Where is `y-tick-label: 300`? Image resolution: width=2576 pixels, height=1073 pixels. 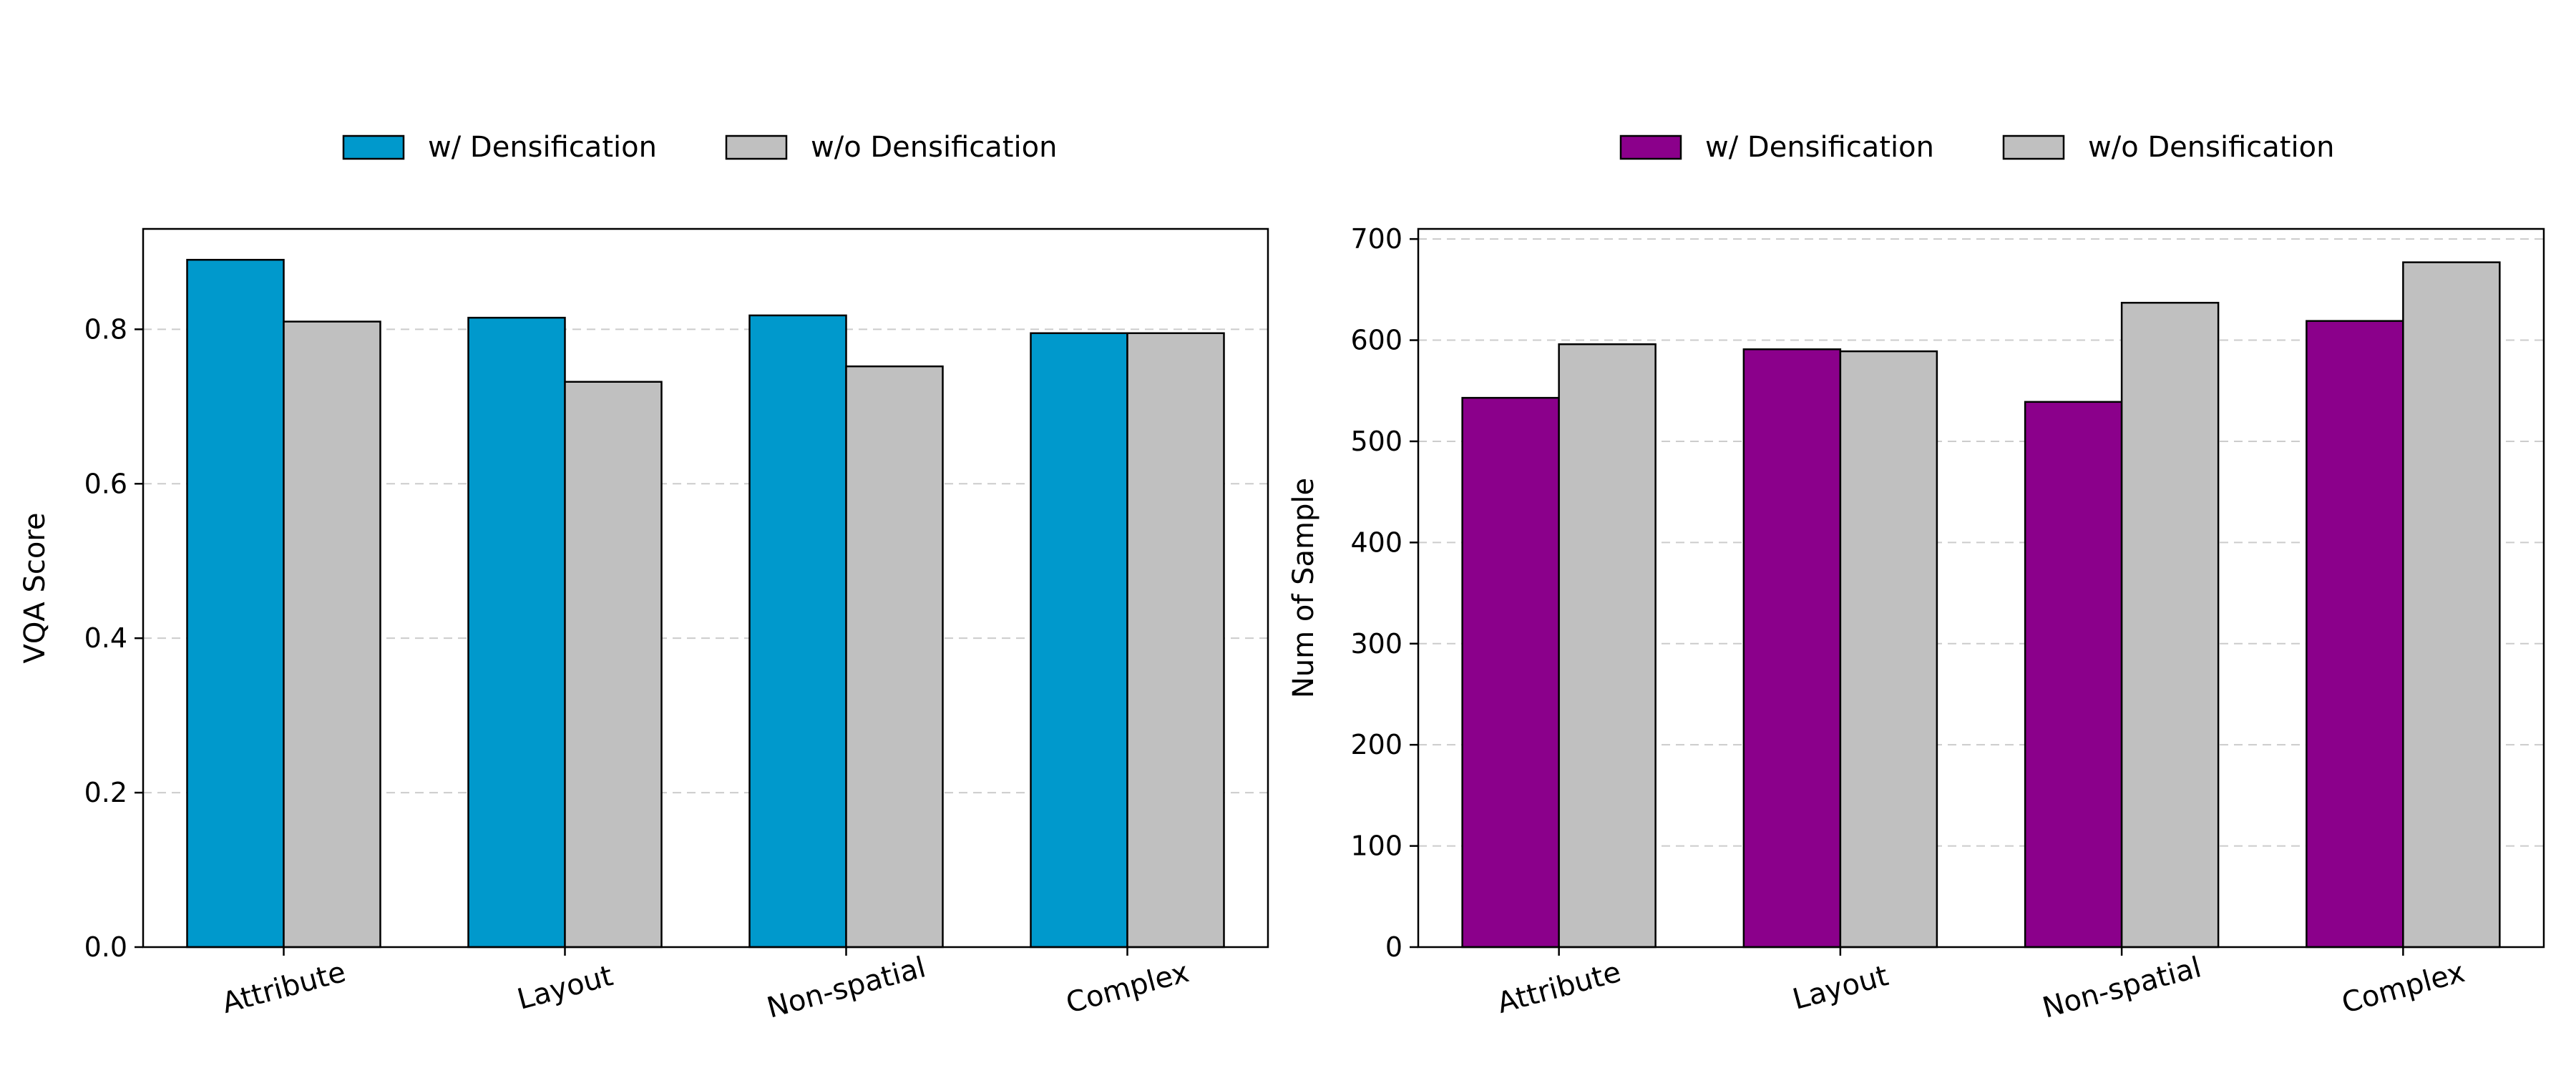 y-tick-label: 300 is located at coordinates (1376, 644).